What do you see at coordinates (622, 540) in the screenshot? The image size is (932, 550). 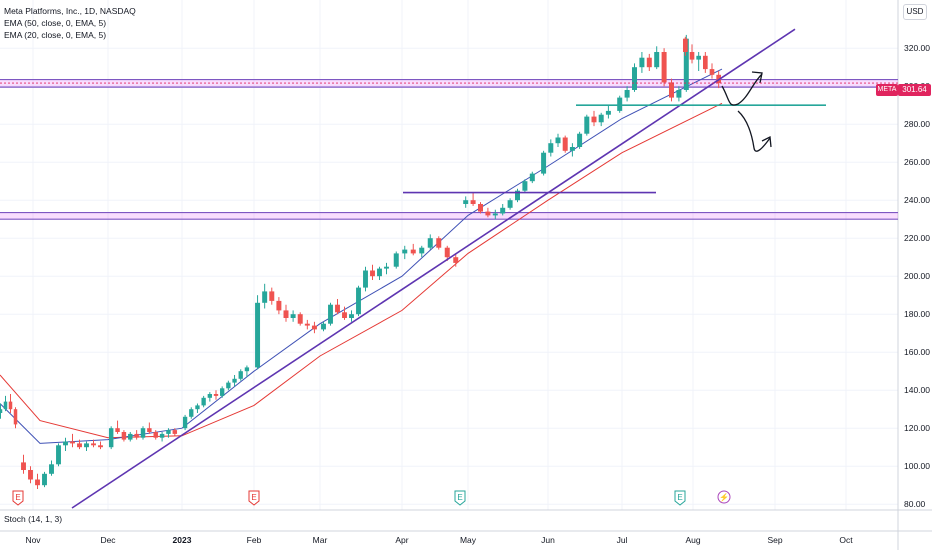 I see `time-tick-label: Jul` at bounding box center [622, 540].